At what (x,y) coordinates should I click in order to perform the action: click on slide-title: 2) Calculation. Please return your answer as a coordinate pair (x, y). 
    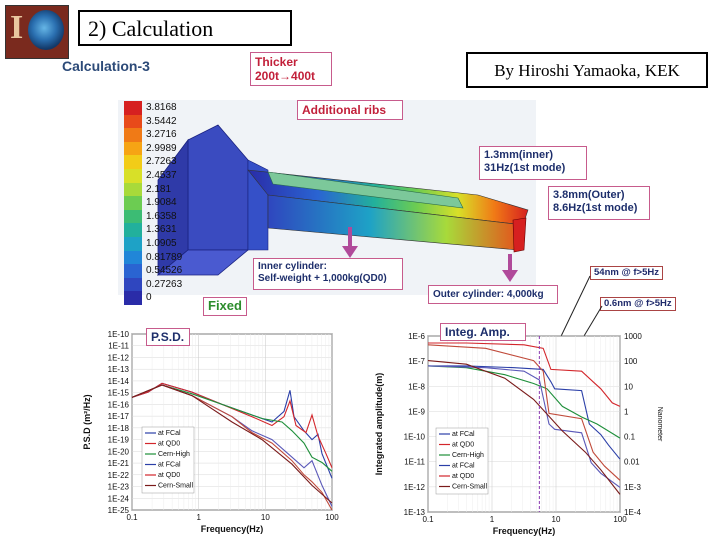
    Looking at the image, I should click on (185, 28).